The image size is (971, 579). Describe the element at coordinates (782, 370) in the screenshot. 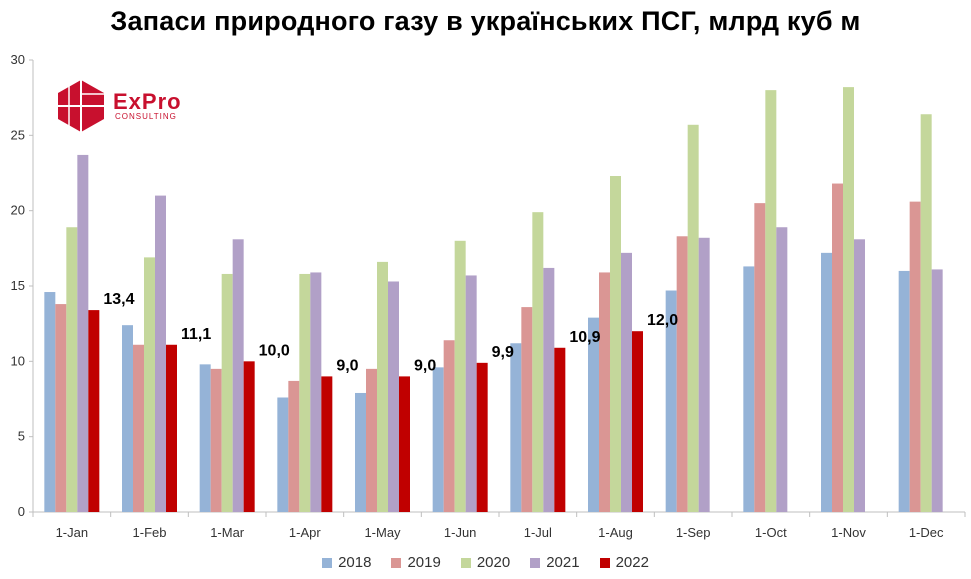

I see `bar-2021-1-Oct` at that location.